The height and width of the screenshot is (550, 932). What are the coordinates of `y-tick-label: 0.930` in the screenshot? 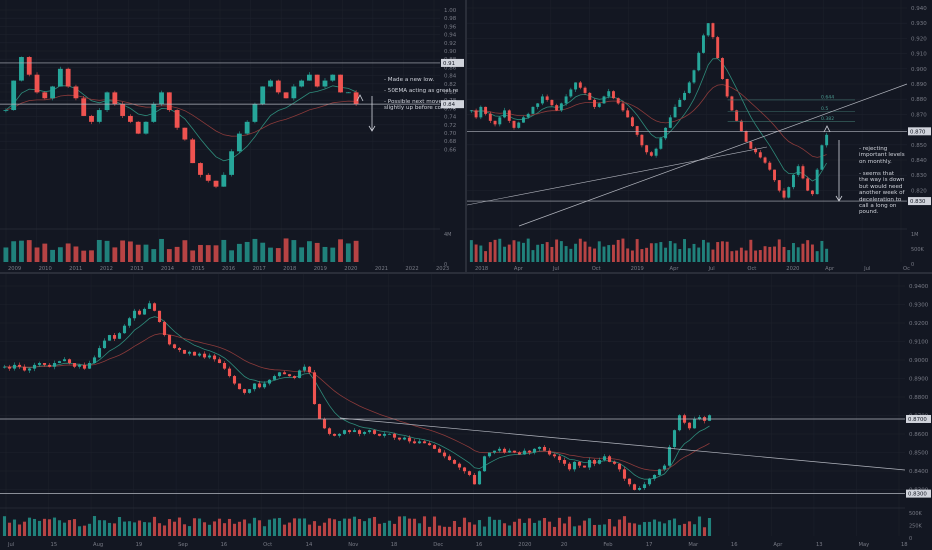 It's located at (919, 24).